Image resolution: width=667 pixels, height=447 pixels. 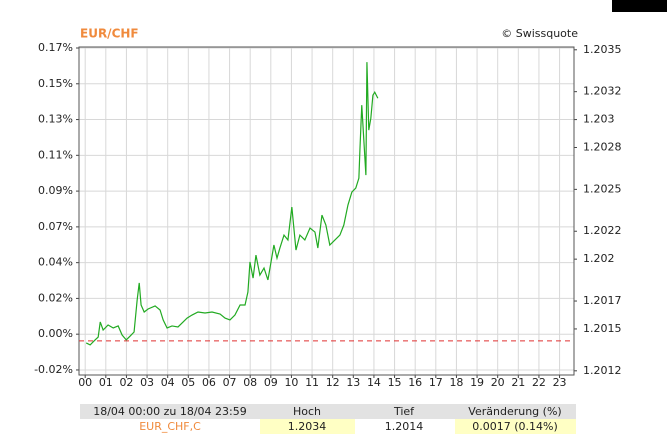 What do you see at coordinates (404, 426) in the screenshot?
I see `table-cell: 1.2014` at bounding box center [404, 426].